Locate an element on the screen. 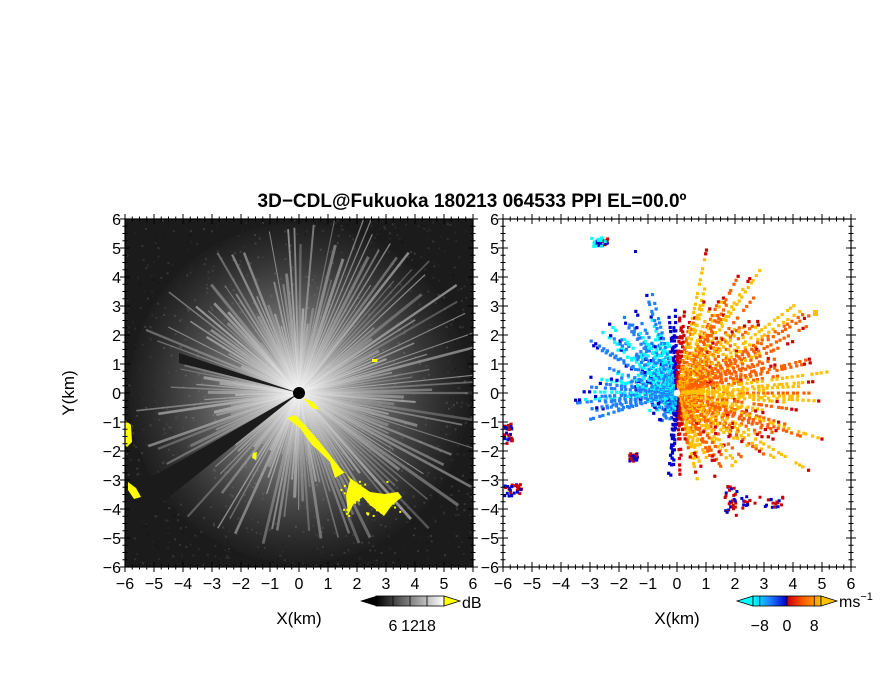 This screenshot has height=680, width=880. right-ytick-label: 1 is located at coordinates (494, 365).